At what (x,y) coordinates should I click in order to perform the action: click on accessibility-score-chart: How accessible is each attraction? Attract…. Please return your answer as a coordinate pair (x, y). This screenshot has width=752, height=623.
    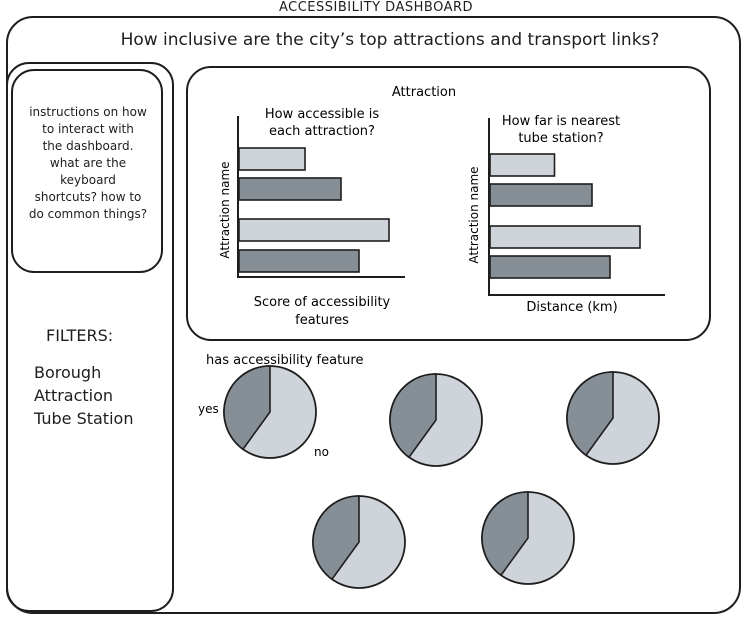
    Looking at the image, I should click on (311, 217).